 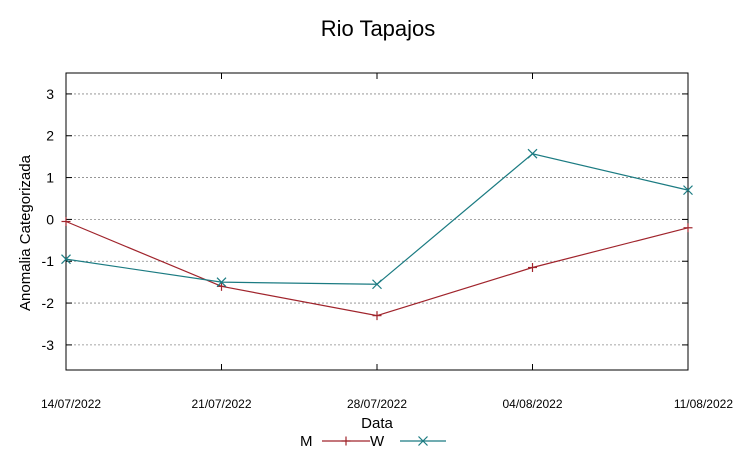 What do you see at coordinates (48, 345) in the screenshot?
I see `y-tick-label: -3` at bounding box center [48, 345].